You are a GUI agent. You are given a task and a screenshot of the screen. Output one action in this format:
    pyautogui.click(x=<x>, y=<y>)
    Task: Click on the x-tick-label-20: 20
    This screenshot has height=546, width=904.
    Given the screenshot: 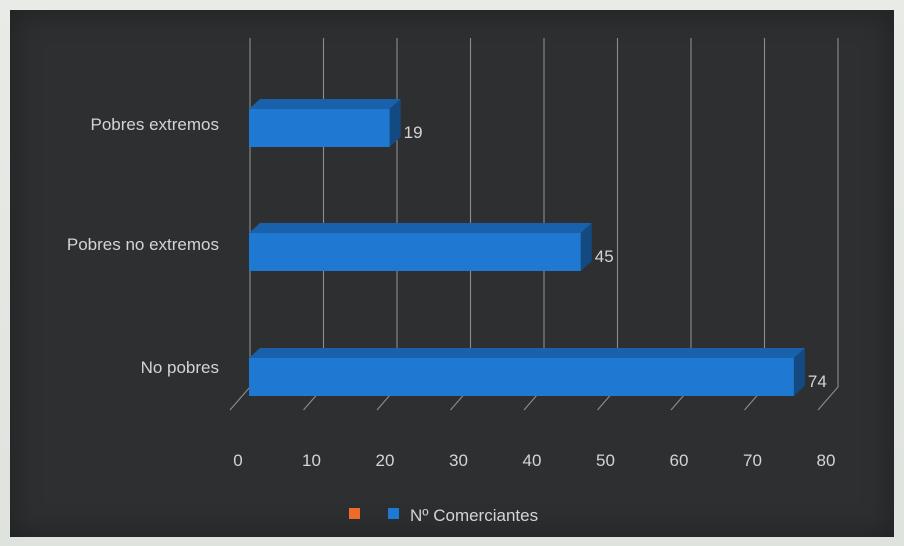 What is the action you would take?
    pyautogui.click(x=385, y=460)
    